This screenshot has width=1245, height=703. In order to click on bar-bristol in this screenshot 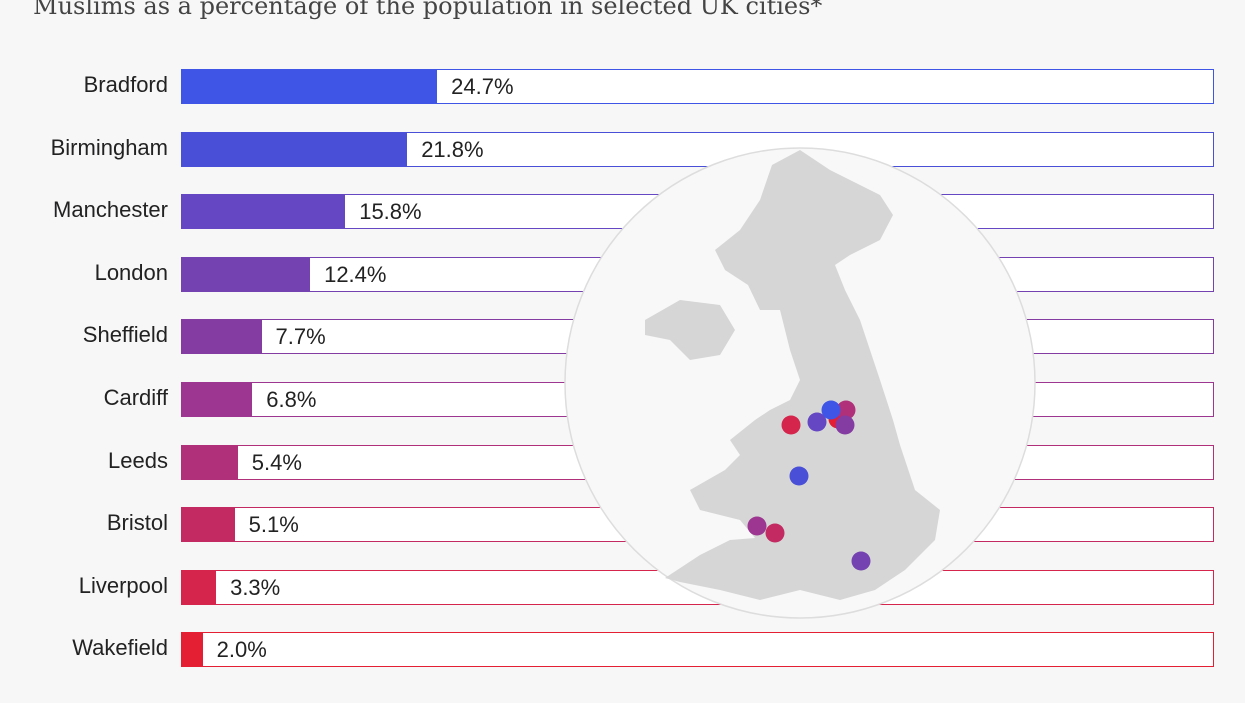, I will do `click(208, 525)`.